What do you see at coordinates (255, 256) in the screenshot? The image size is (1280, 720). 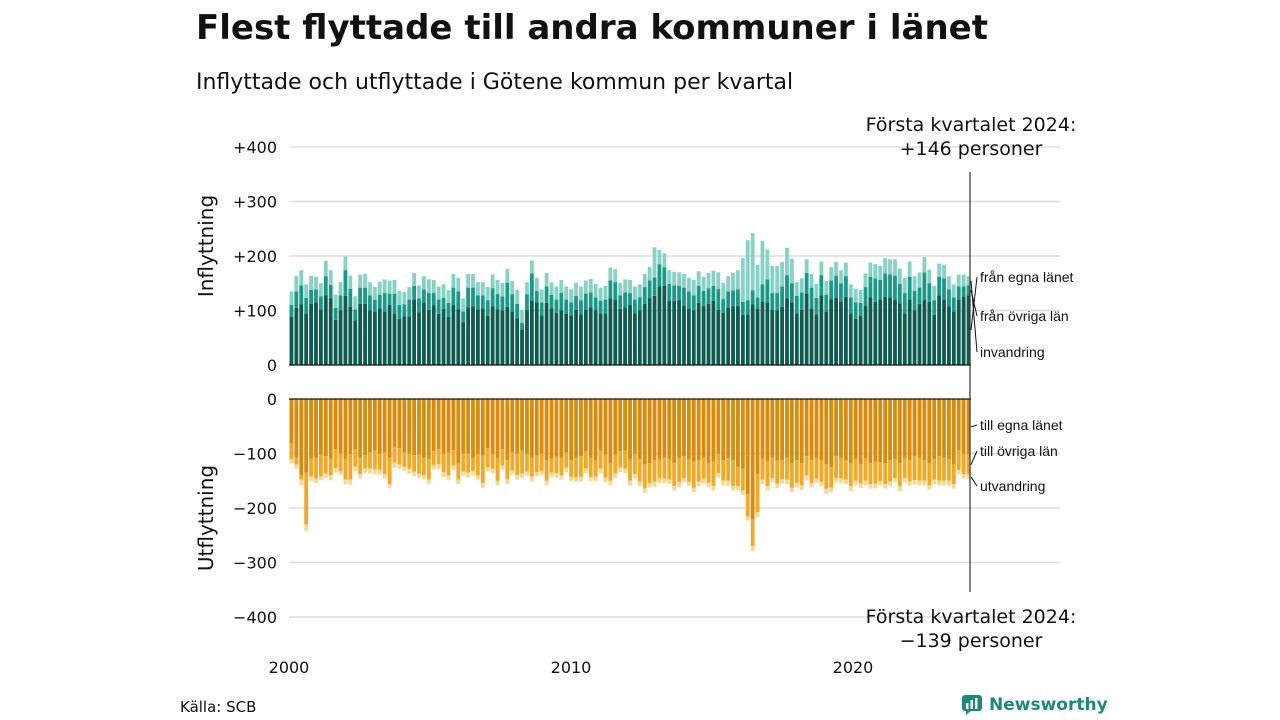 I see `inflow-ytick-label: +200` at bounding box center [255, 256].